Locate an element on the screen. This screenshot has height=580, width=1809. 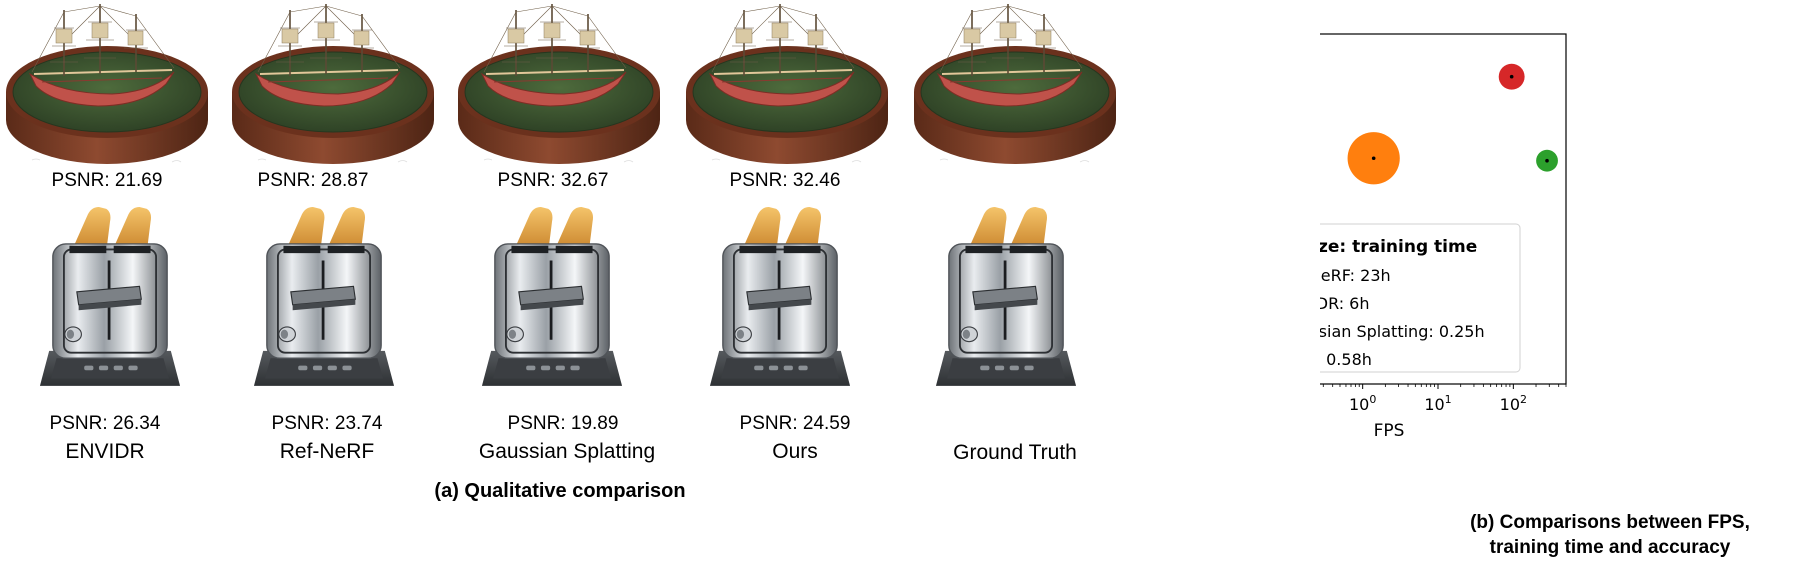
ship-psnr-envidr: PSNR: 21.69 is located at coordinates (107, 180).